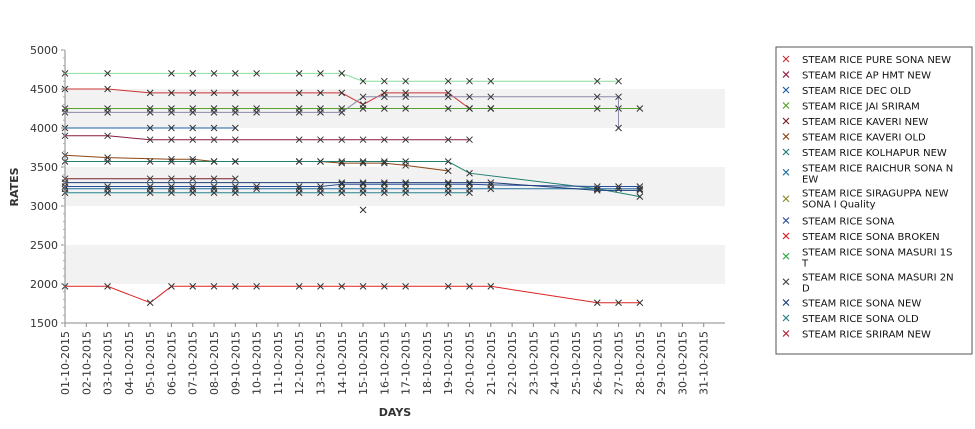  Describe the element at coordinates (533, 363) in the screenshot. I see `x-tick-label: 23-10-2015` at that location.